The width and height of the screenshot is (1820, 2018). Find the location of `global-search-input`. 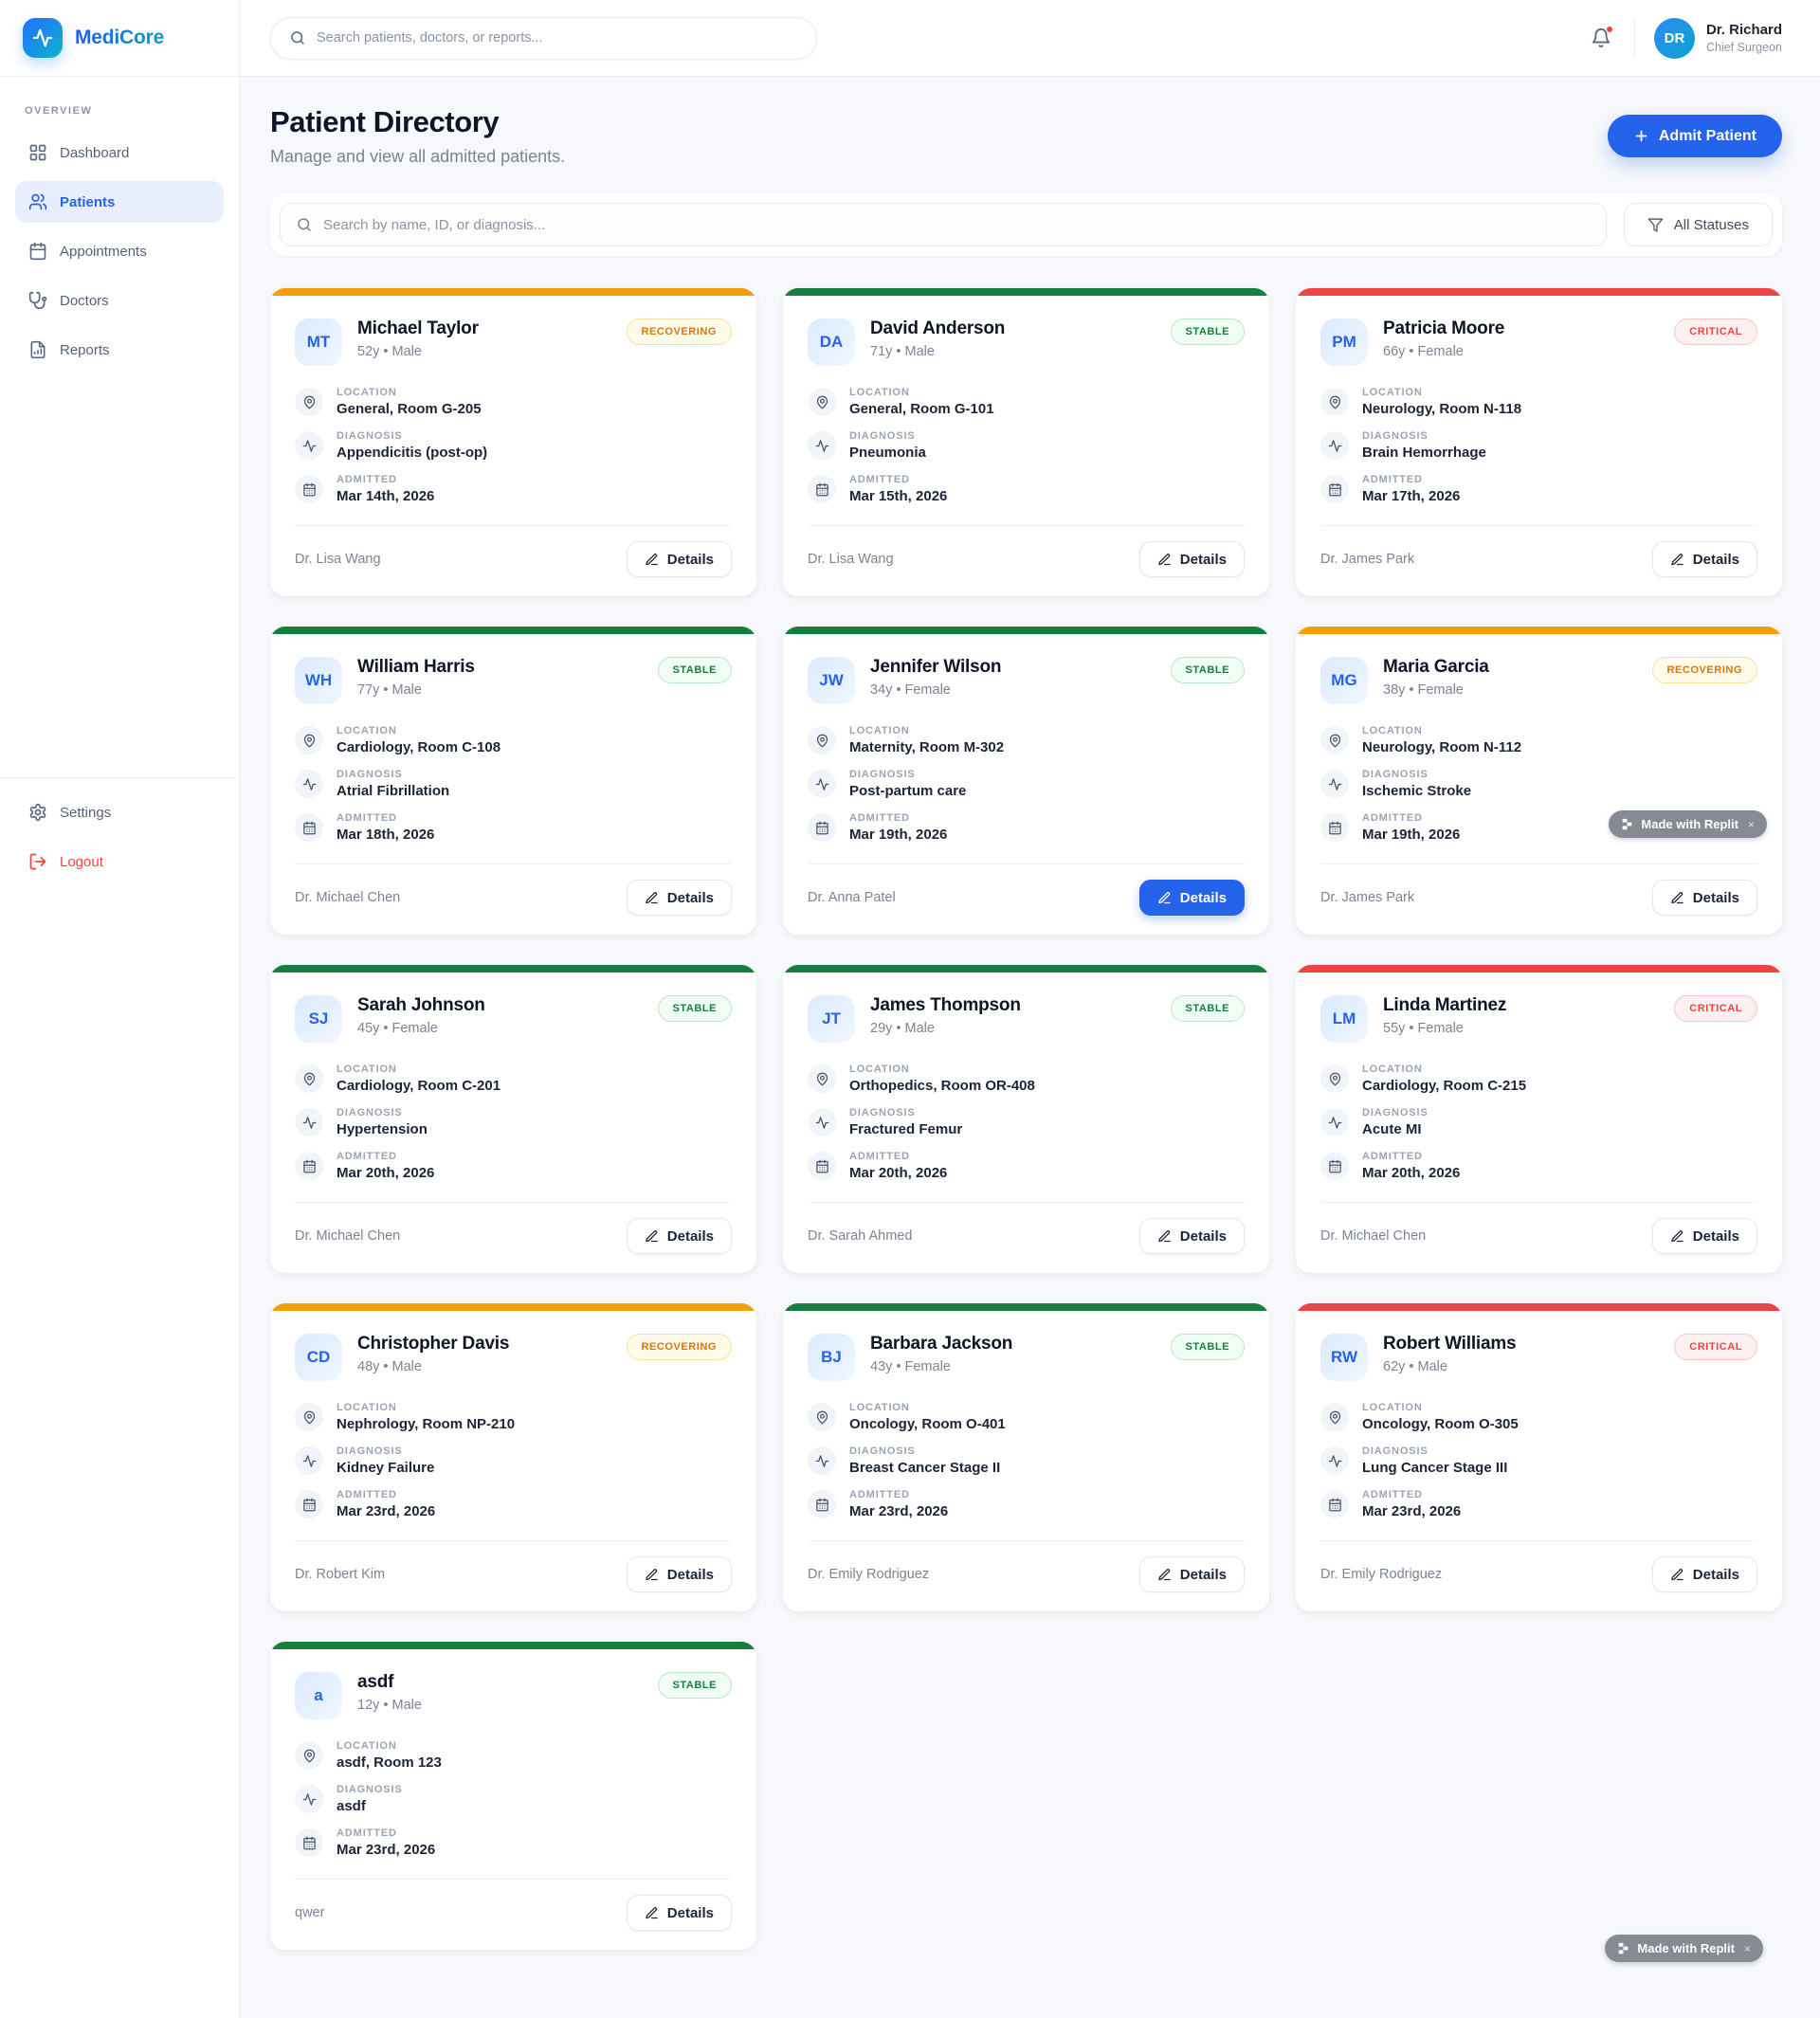

global-search-input is located at coordinates (557, 38).